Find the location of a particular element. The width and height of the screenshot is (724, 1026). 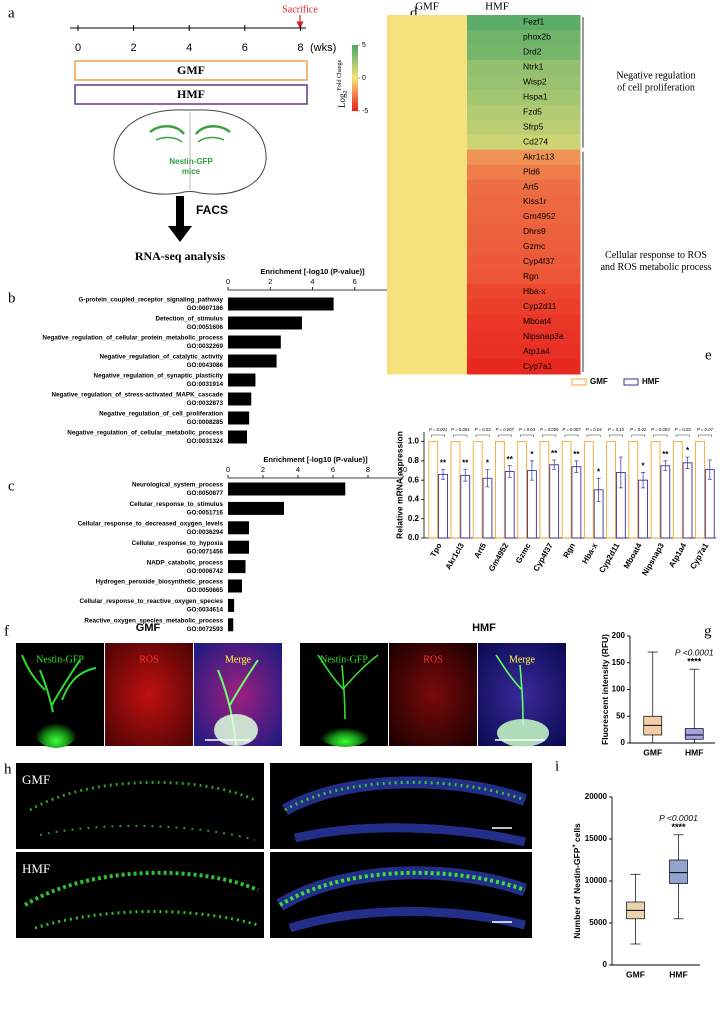

row-label: Sfrp5 is located at coordinates (533, 126).